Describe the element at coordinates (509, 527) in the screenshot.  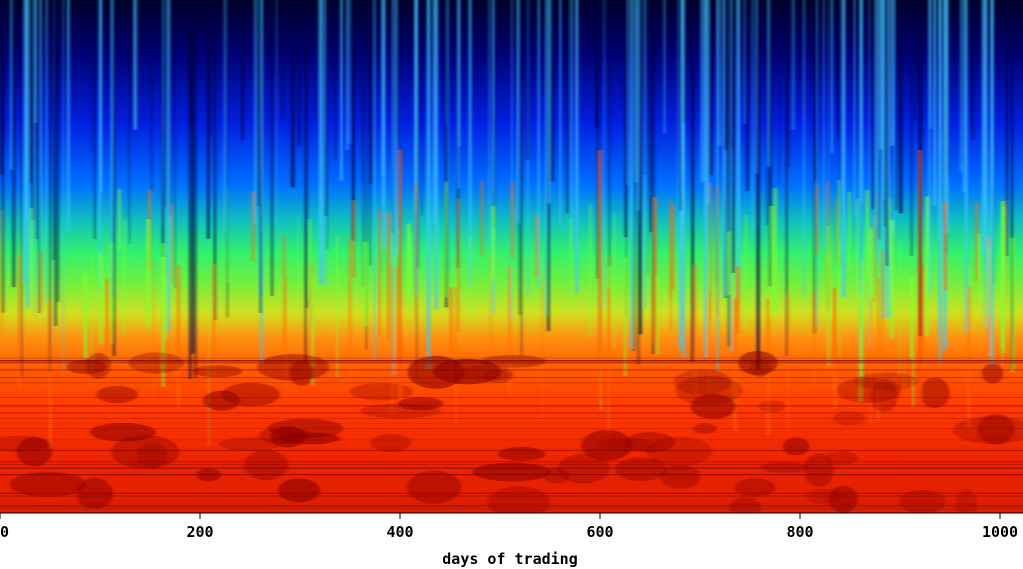
I see `x-axis-ticks: 0 200 400 600 800 1000` at that location.